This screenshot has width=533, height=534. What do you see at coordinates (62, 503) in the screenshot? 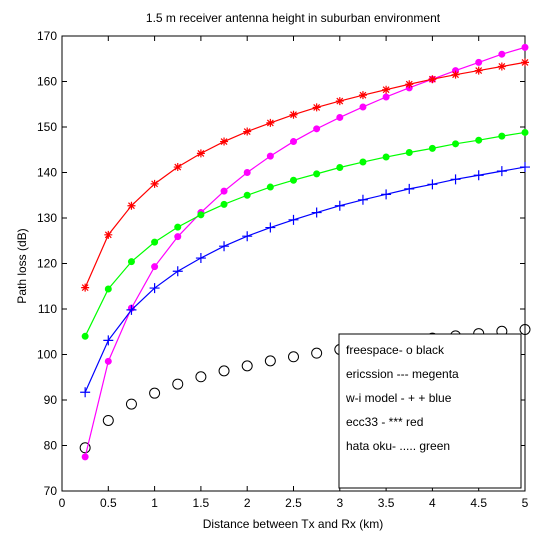
I see `x-tick-label: 0` at bounding box center [62, 503].